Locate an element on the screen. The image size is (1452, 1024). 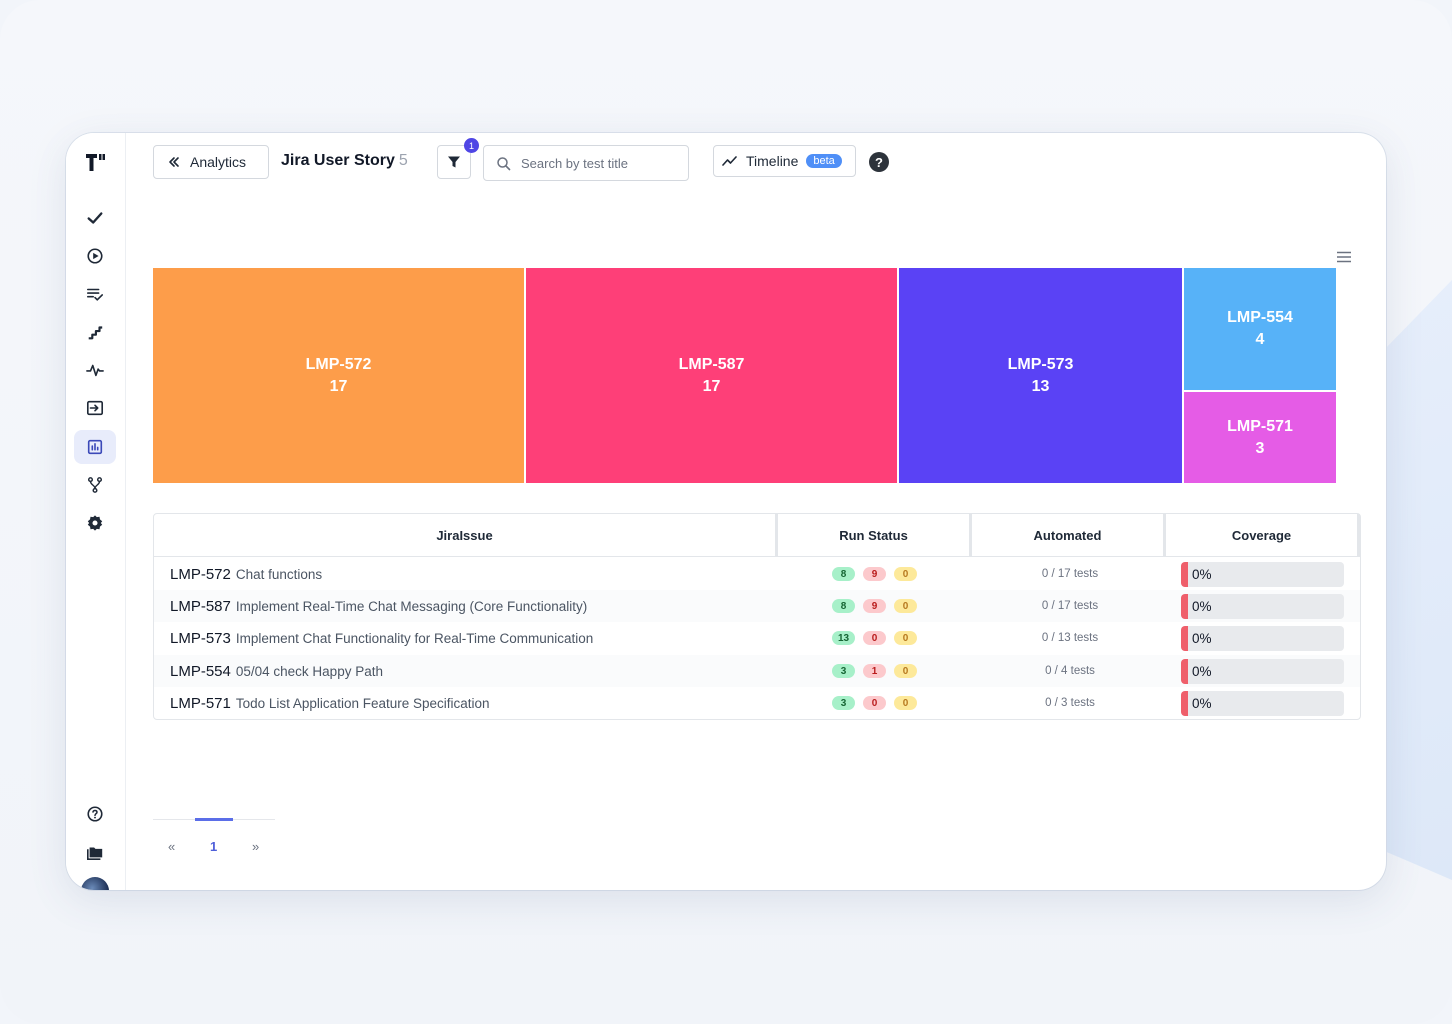
back-button-label: Analytics is located at coordinates (218, 162).